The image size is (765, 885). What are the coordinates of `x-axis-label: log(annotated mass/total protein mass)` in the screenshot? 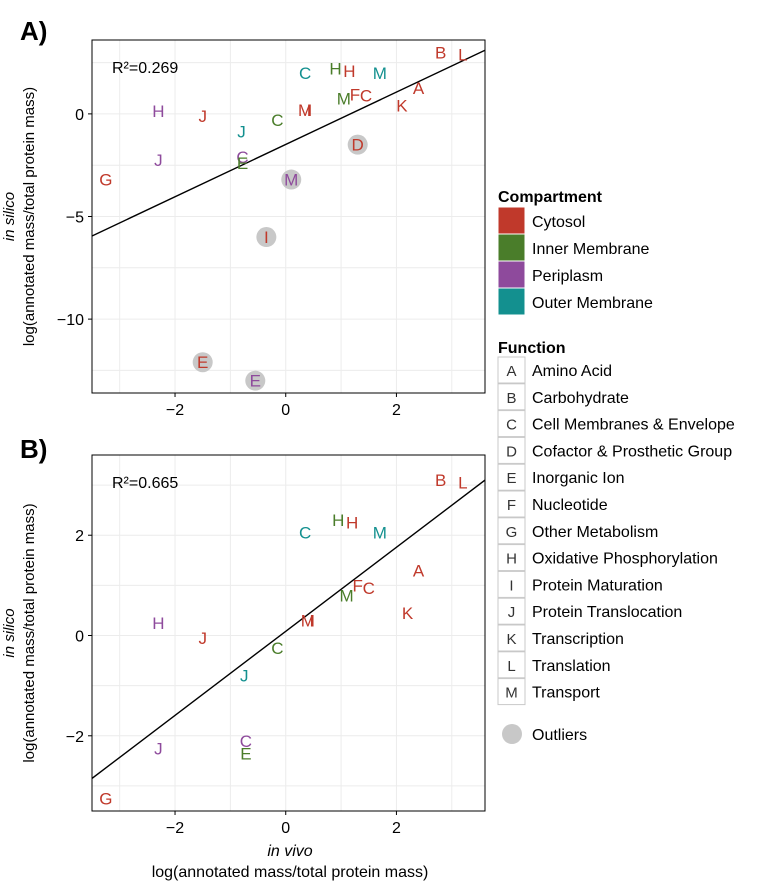 It's located at (290, 872).